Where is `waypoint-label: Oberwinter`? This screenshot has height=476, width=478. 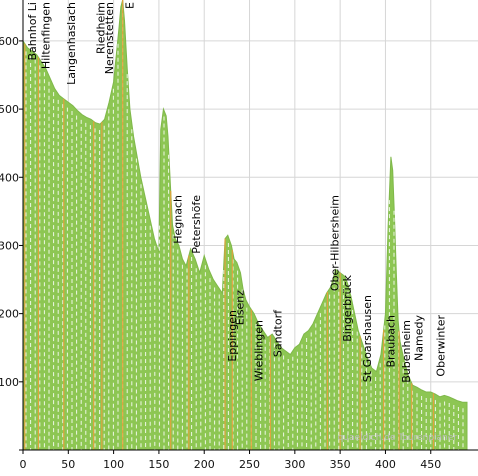
waypoint-label: Oberwinter is located at coordinates (440, 346).